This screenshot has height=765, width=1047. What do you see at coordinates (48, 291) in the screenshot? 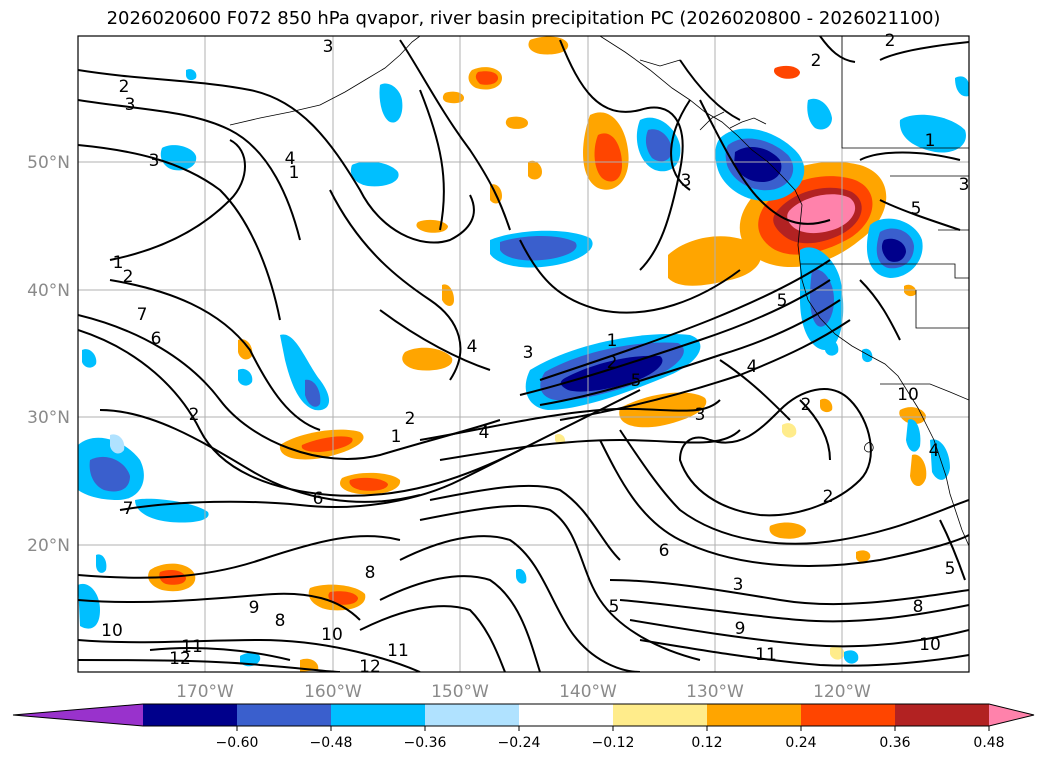
I see `lat-label: 40°N` at bounding box center [48, 291].